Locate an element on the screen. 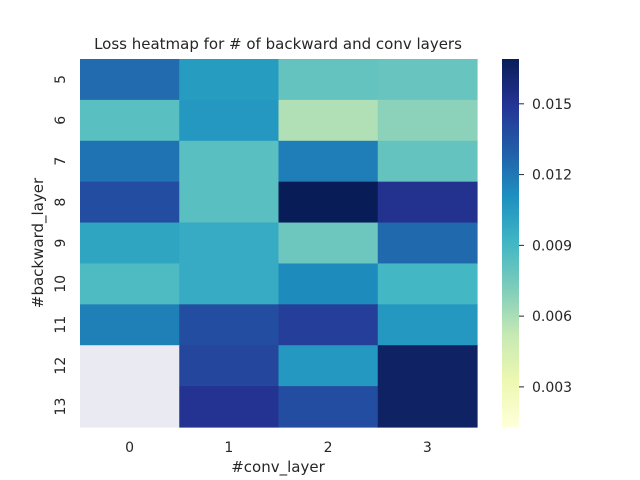 Image resolution: width=640 pixels, height=480 pixels. colorbar is located at coordinates (510, 243).